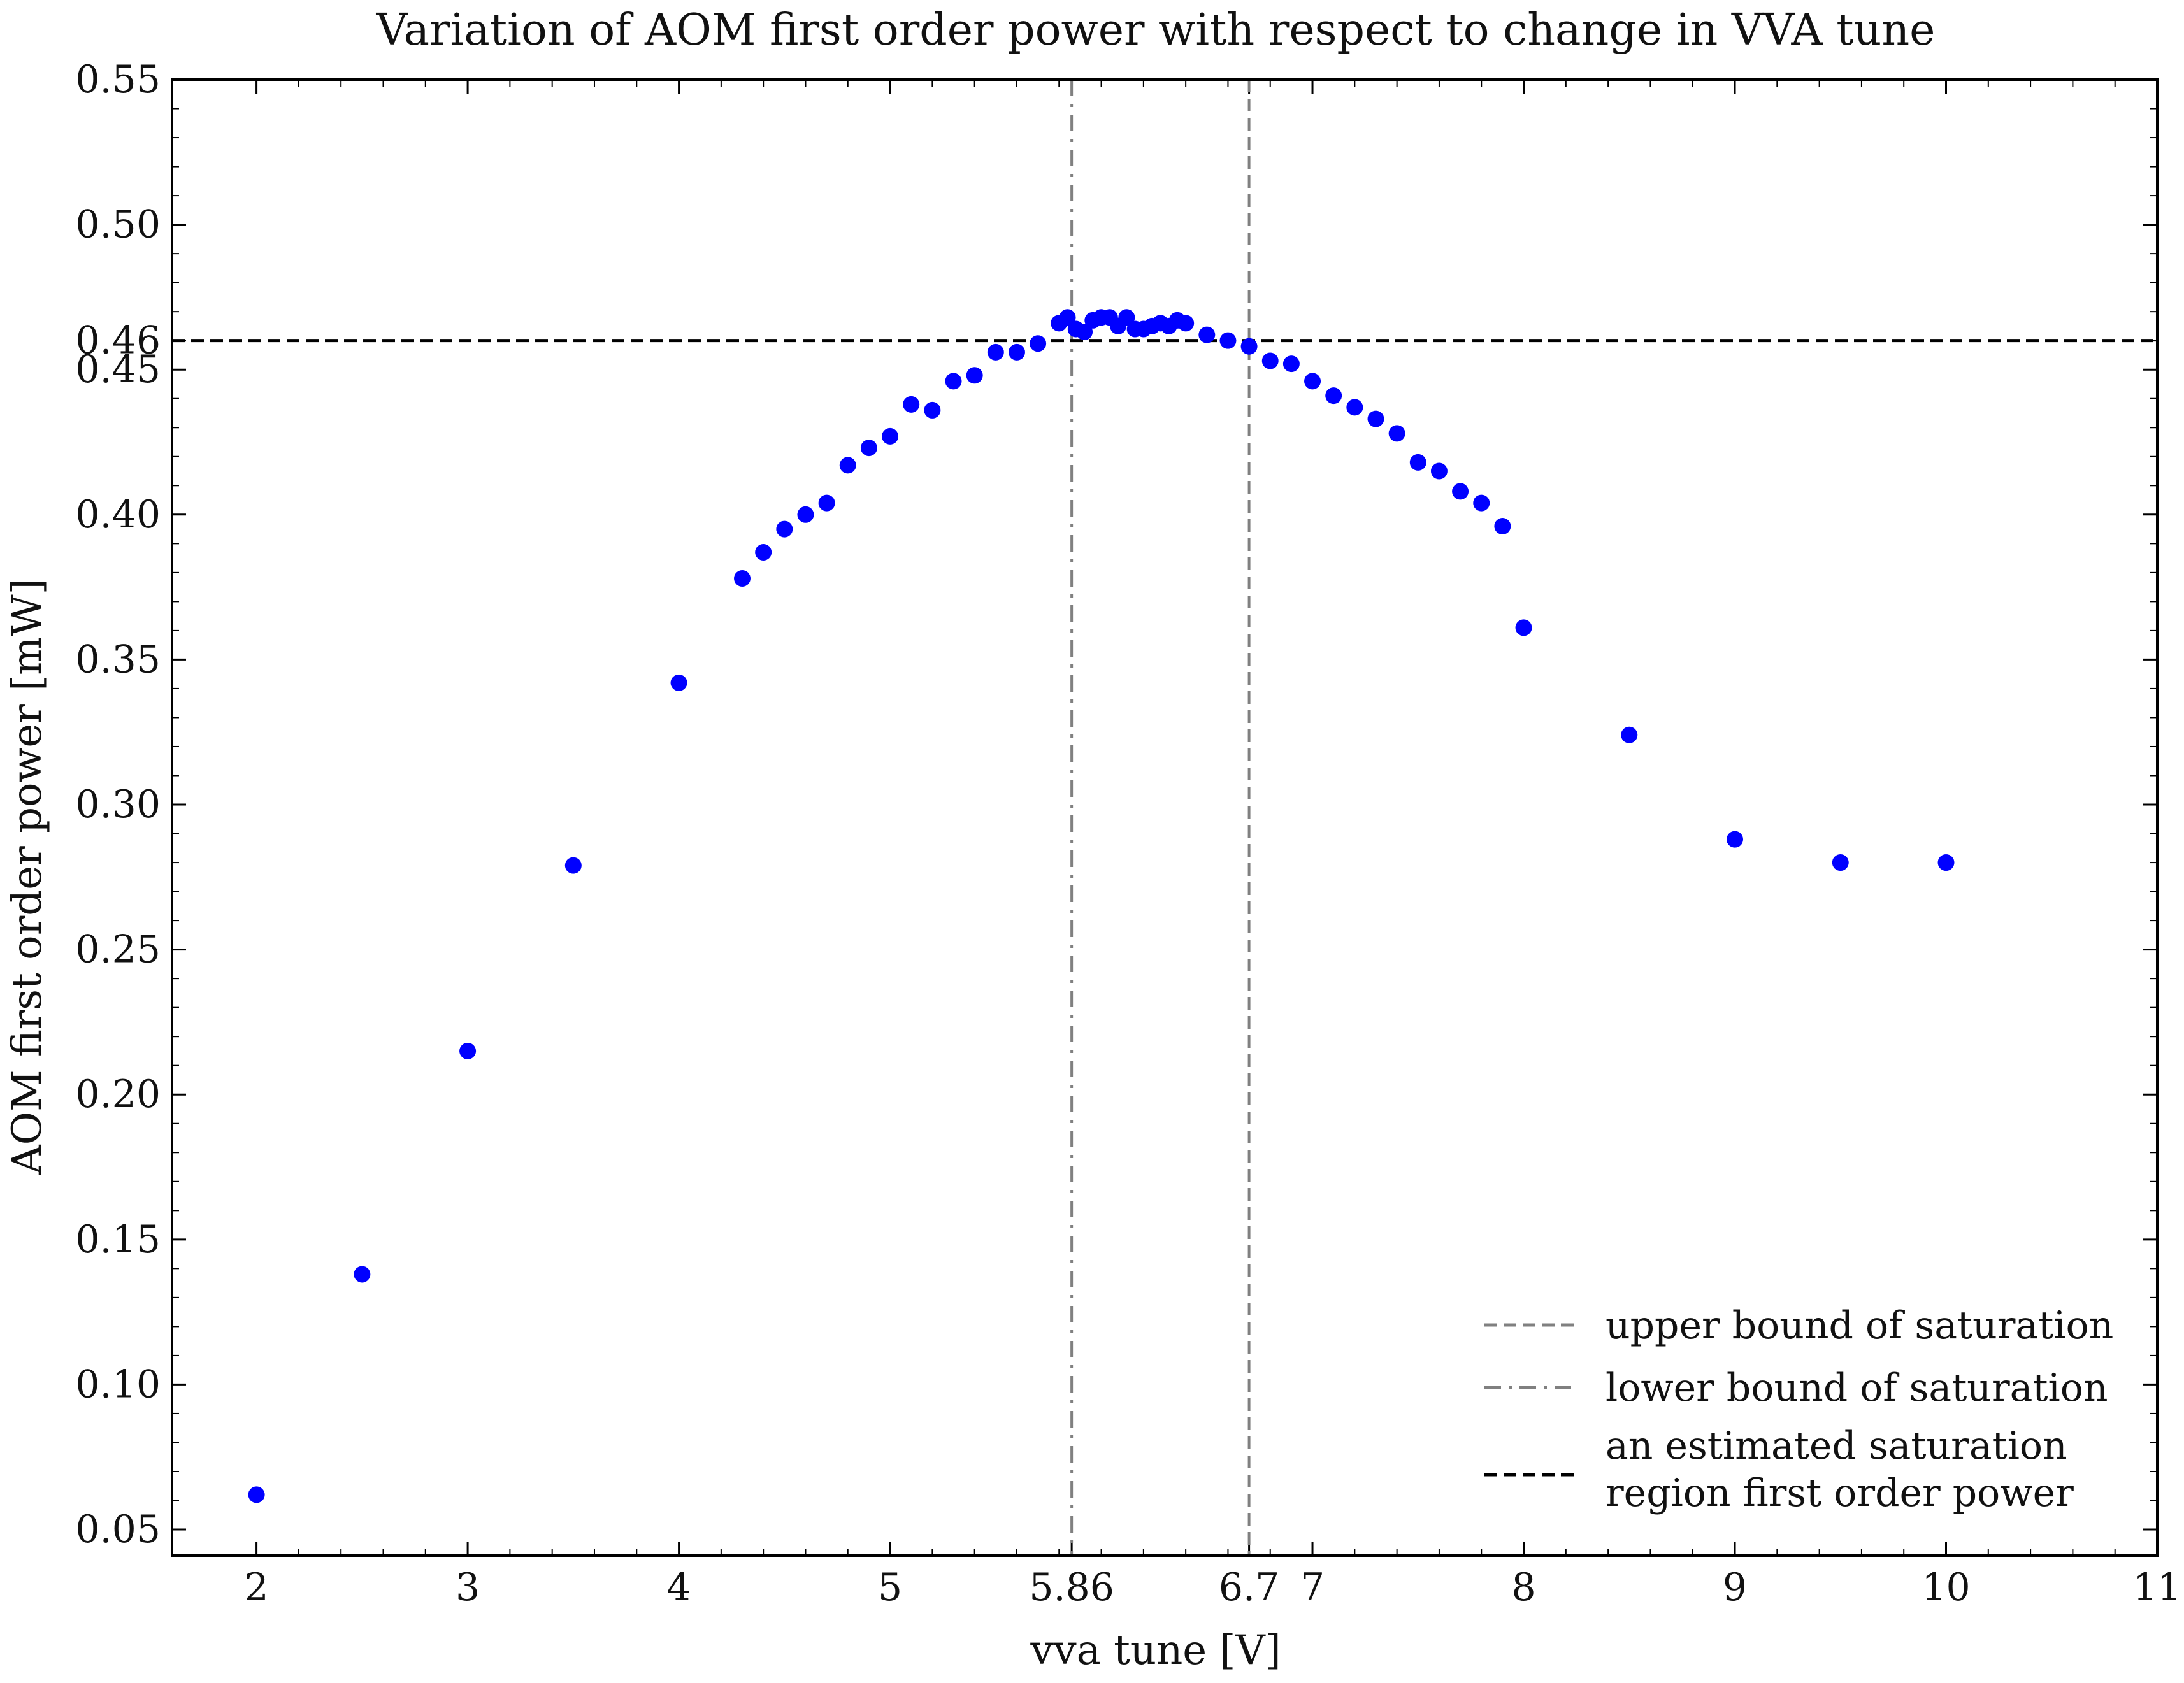 The image size is (2184, 1683). I want to click on y-tick-label: 0.20, so click(118, 1094).